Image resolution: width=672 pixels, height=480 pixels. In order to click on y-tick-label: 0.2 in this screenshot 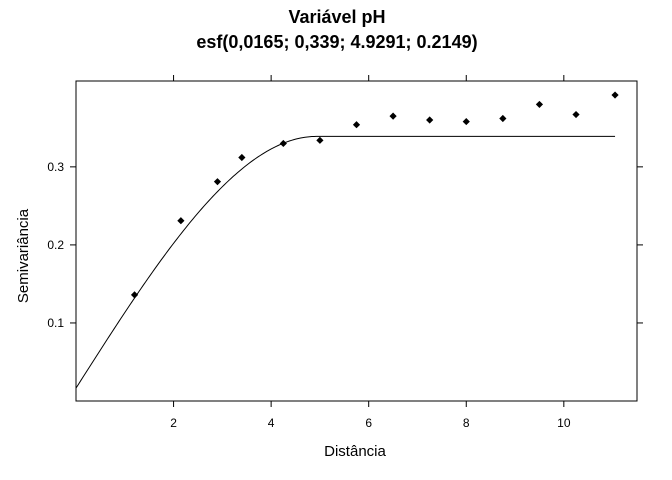, I will do `click(55, 245)`.